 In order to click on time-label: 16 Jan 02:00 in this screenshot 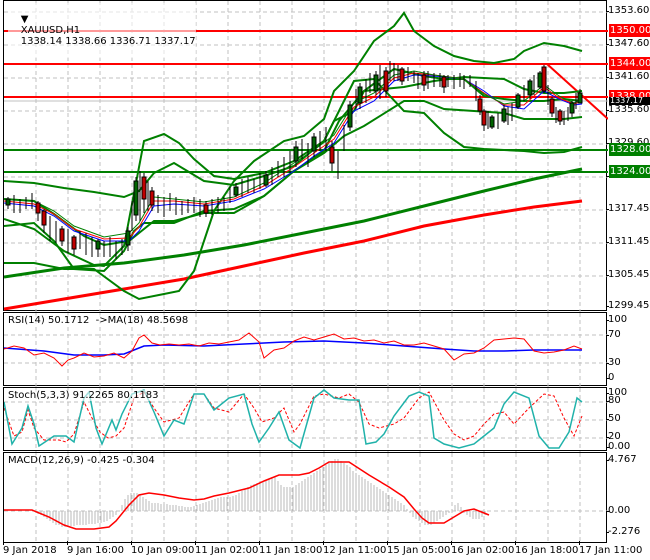, I will do `click(483, 548)`.